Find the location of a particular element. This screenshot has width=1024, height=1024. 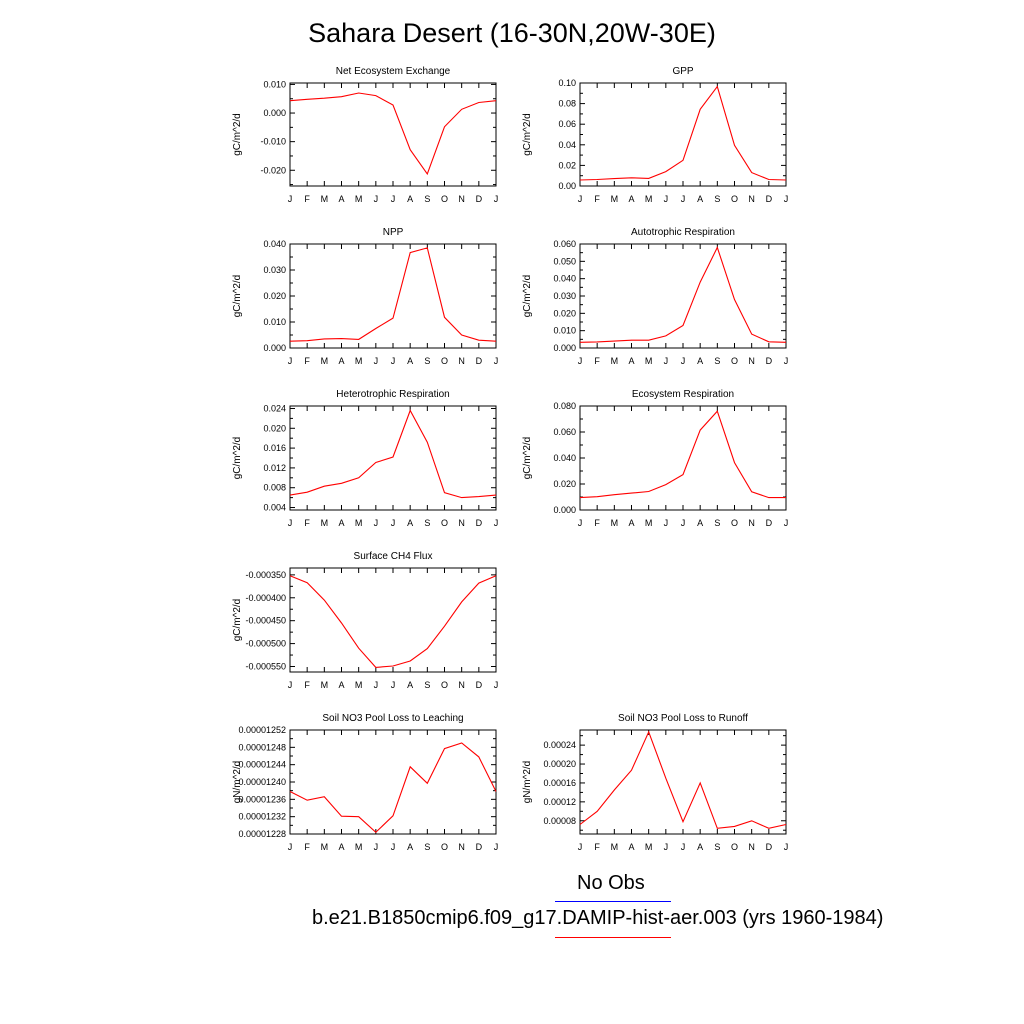

chart-title: NPP is located at coordinates (393, 232).